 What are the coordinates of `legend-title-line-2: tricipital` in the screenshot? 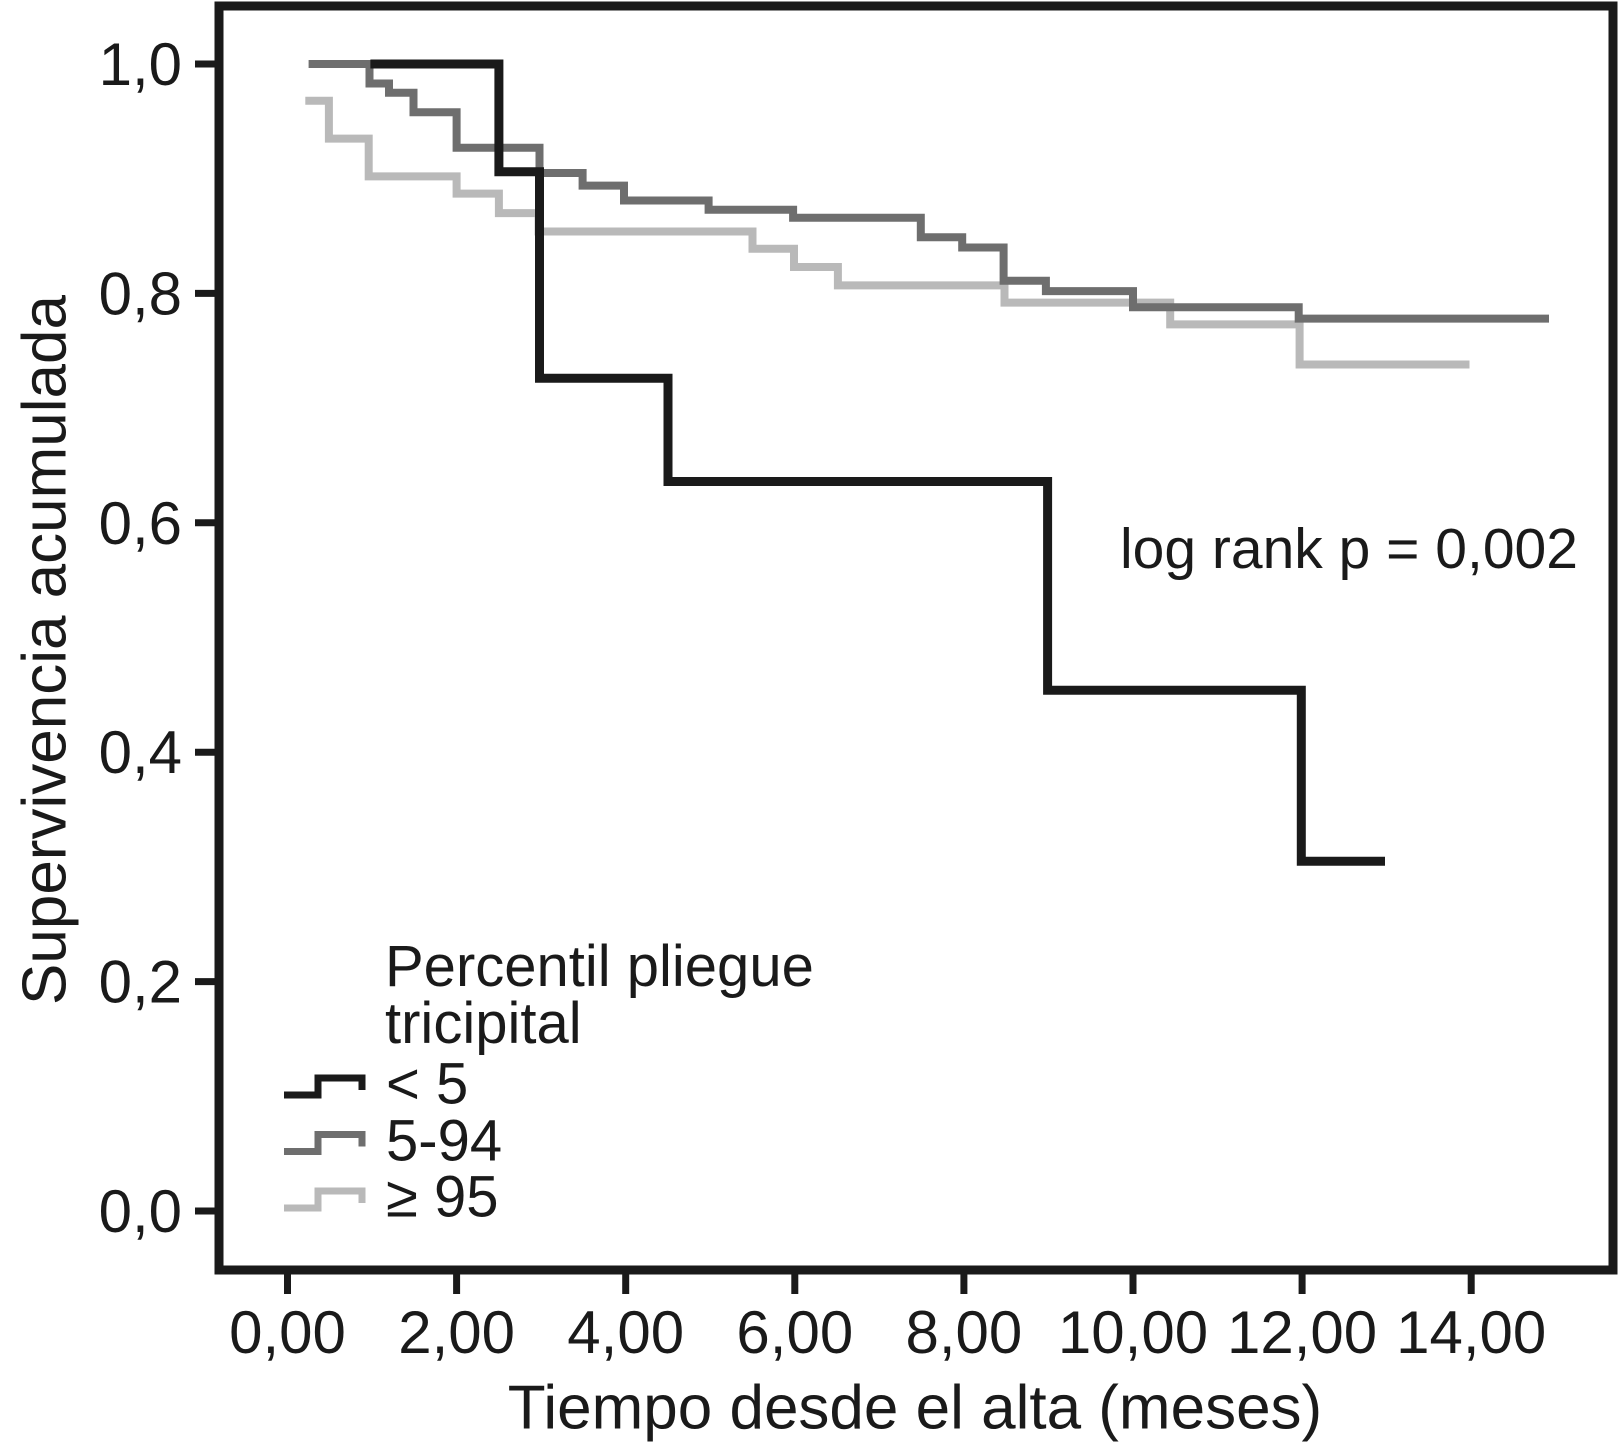 It's located at (483, 1023).